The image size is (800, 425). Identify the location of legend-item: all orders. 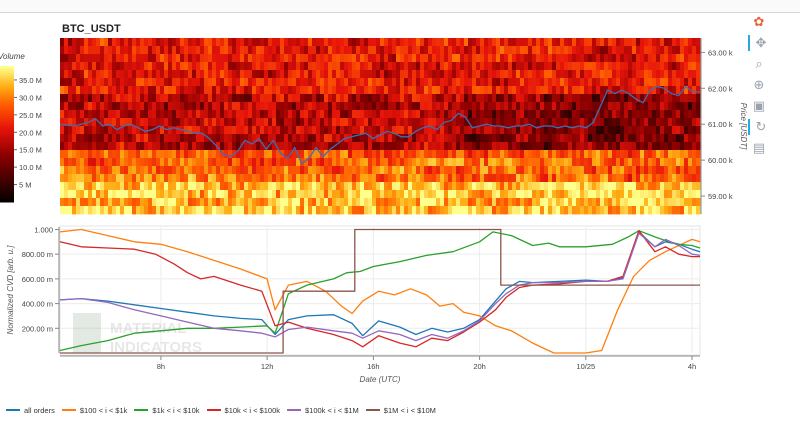
(30, 410).